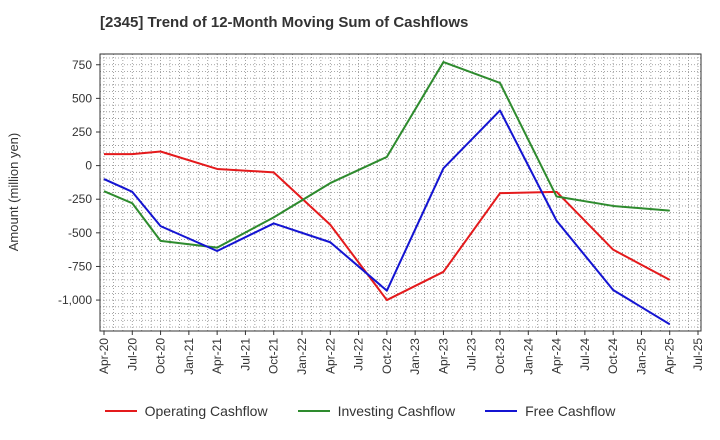 The width and height of the screenshot is (720, 440). What do you see at coordinates (396, 411) in the screenshot?
I see `legend-label: Investing Cashflow` at bounding box center [396, 411].